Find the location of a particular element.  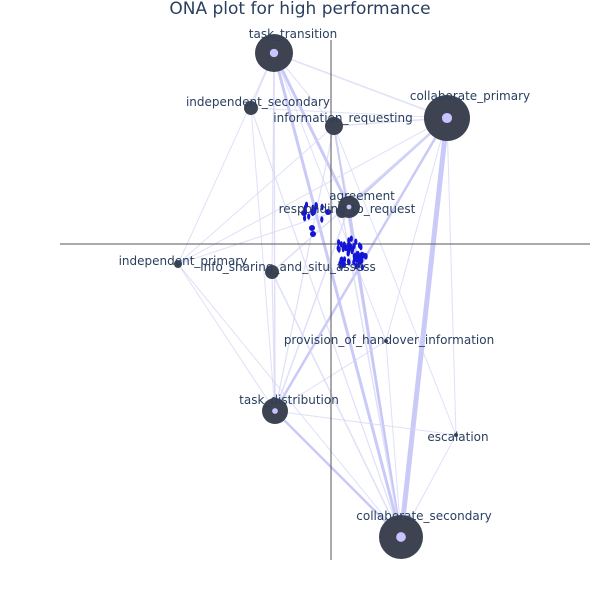

node-label-collaborate_primary: collaborate_primary is located at coordinates (470, 96).